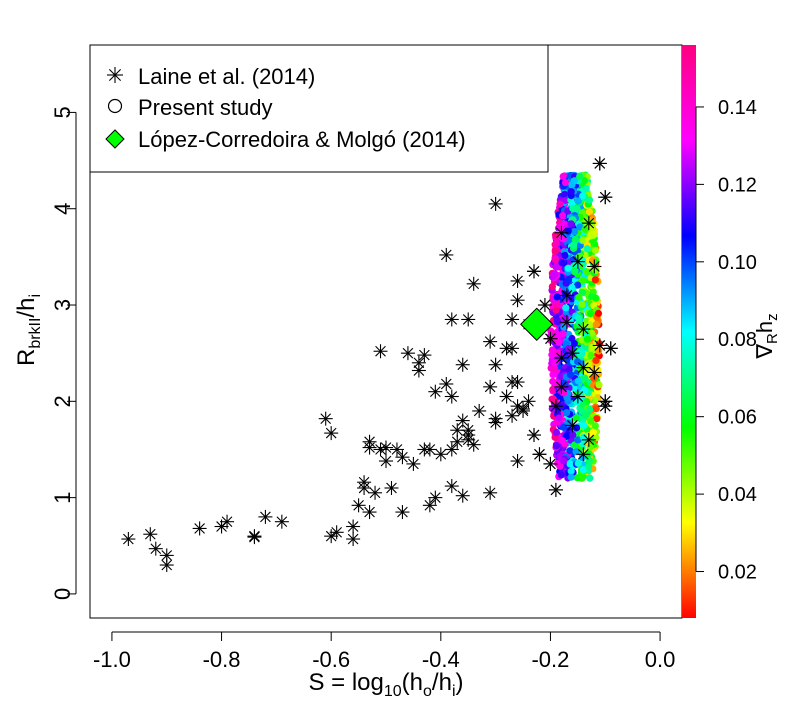 This screenshot has height=710, width=800. I want to click on x-tick-label: -0.2, so click(550, 659).